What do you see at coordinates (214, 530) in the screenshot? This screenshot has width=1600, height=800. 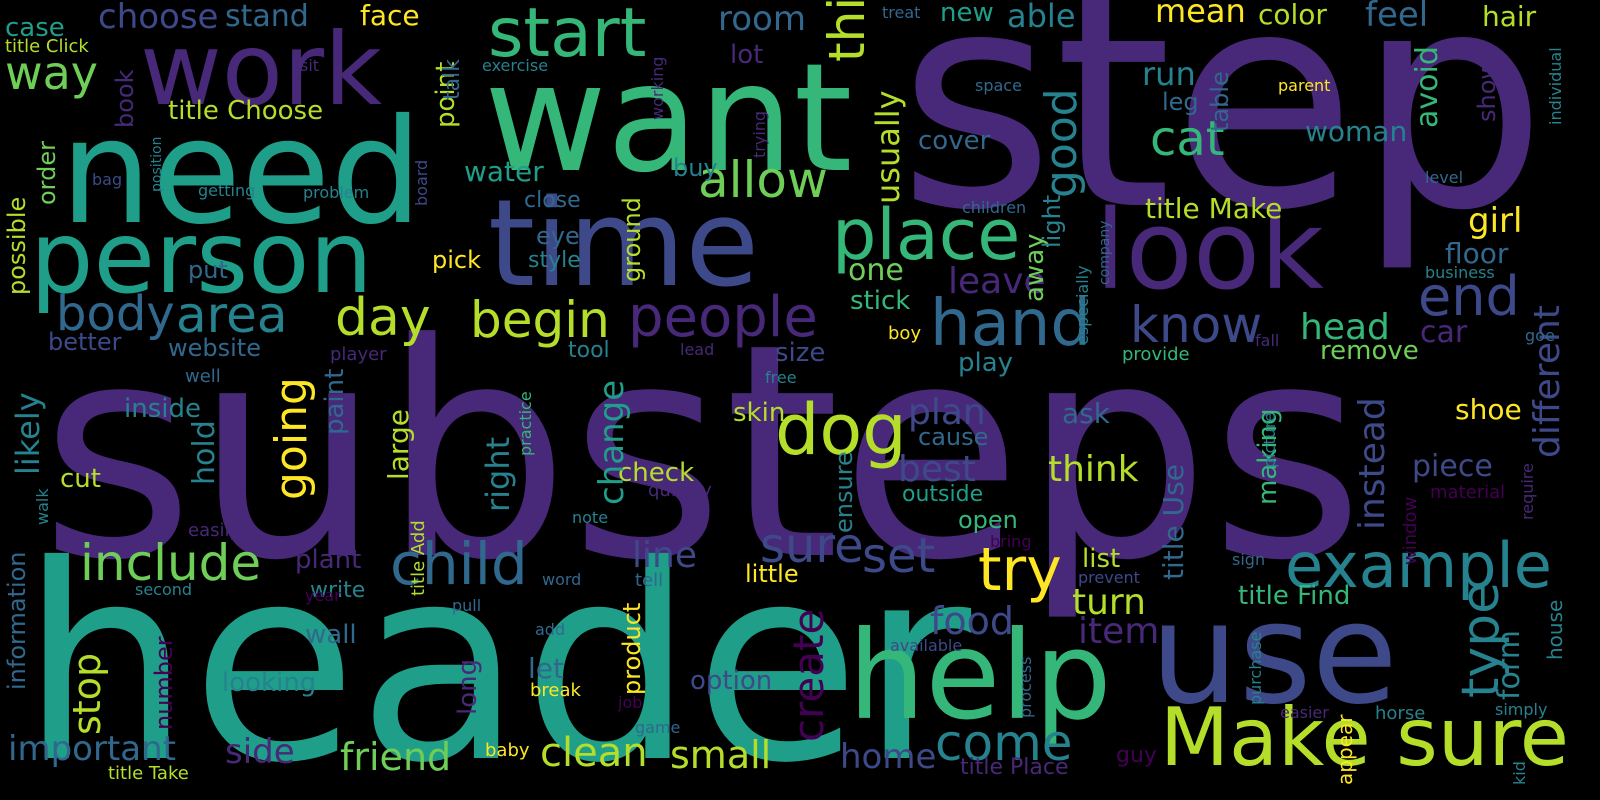 I see `cloud-word: easily` at bounding box center [214, 530].